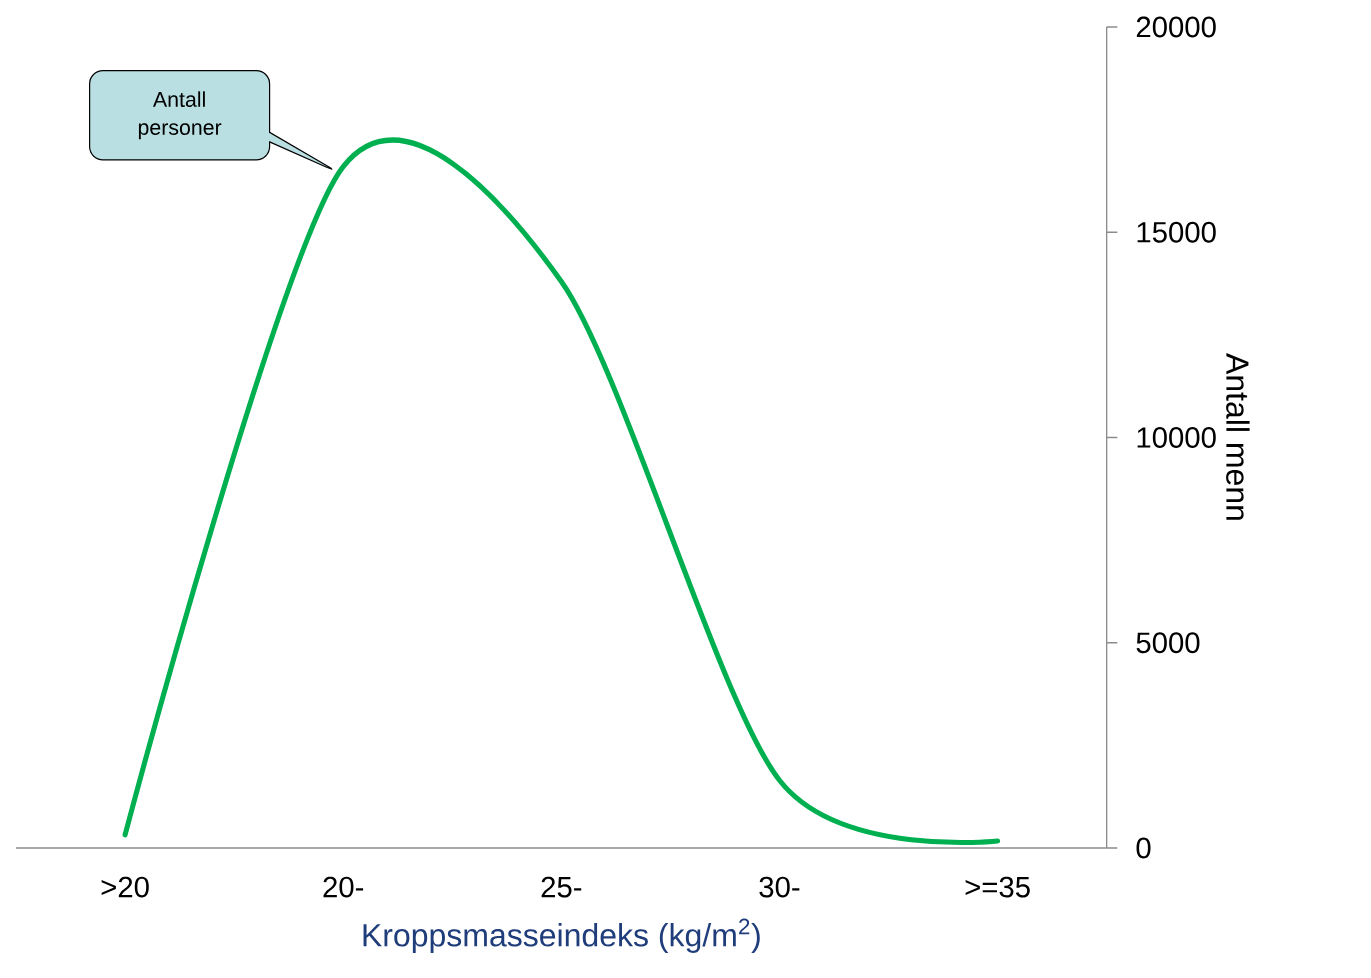 Image resolution: width=1371 pixels, height=978 pixels. I want to click on x-tick-label: >20, so click(125, 887).